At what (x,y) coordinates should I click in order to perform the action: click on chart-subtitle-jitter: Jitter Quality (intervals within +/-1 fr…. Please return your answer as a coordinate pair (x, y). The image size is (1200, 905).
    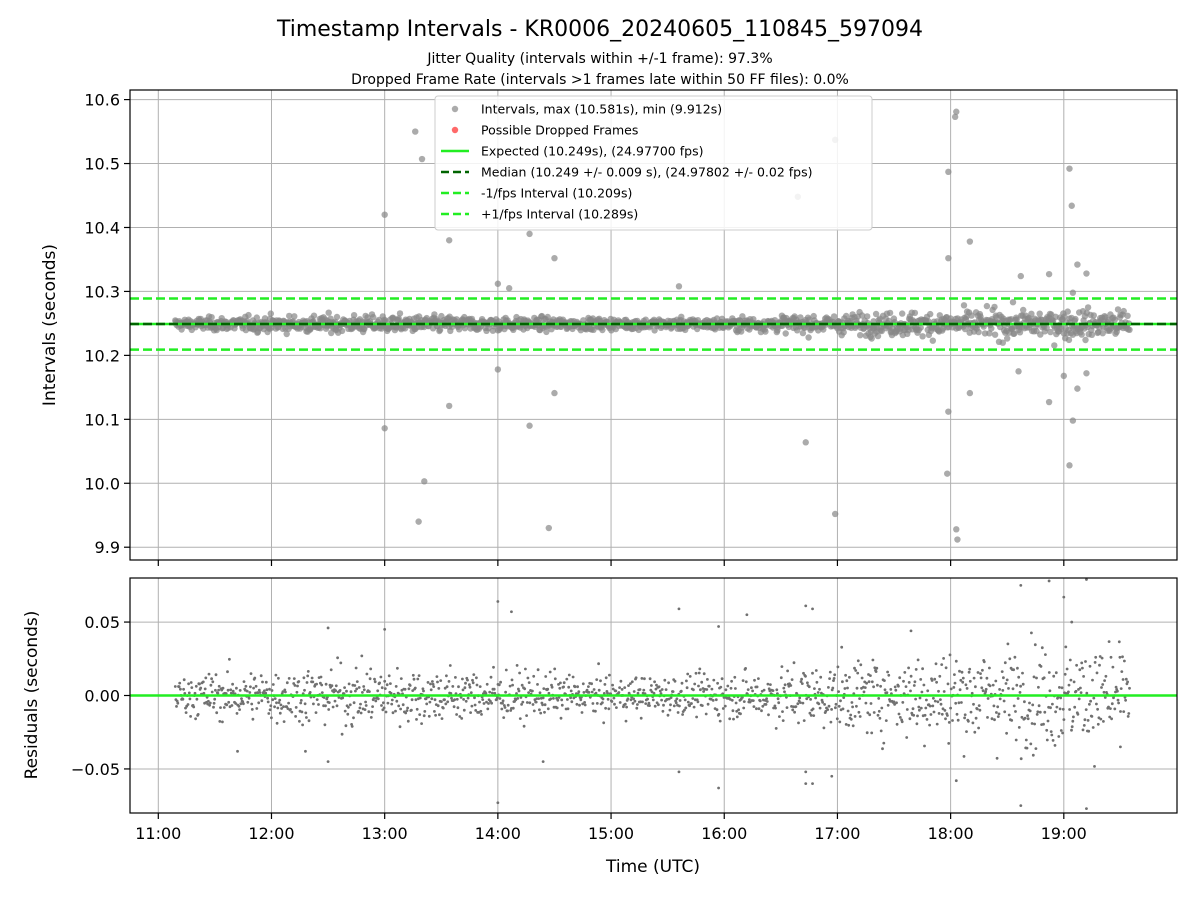
    Looking at the image, I should click on (599, 59).